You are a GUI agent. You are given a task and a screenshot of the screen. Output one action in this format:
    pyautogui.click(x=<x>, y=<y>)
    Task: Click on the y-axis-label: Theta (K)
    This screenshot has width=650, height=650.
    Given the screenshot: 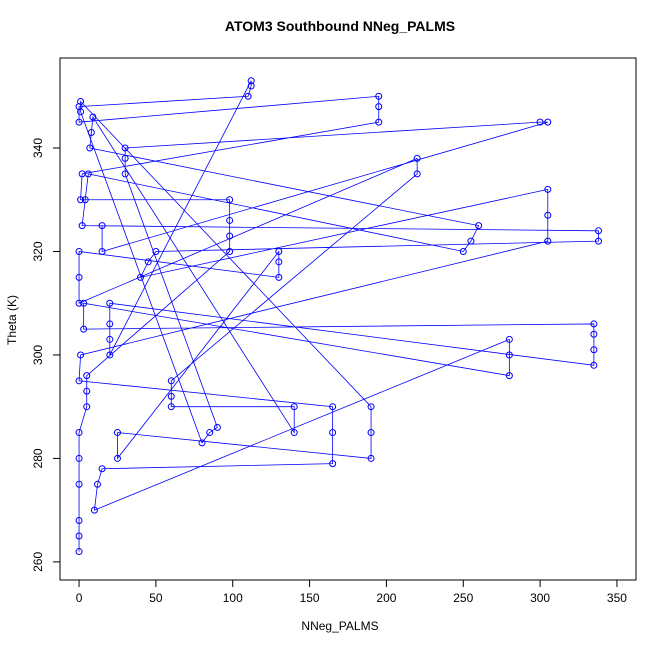 What is the action you would take?
    pyautogui.click(x=12, y=320)
    